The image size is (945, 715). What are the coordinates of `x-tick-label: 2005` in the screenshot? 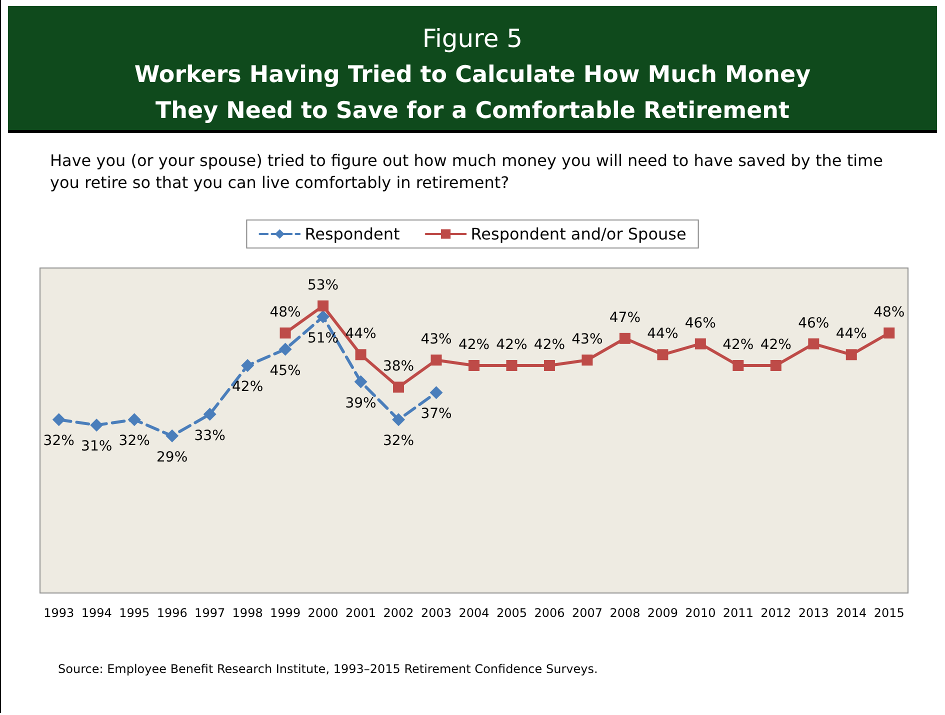 It's located at (512, 613).